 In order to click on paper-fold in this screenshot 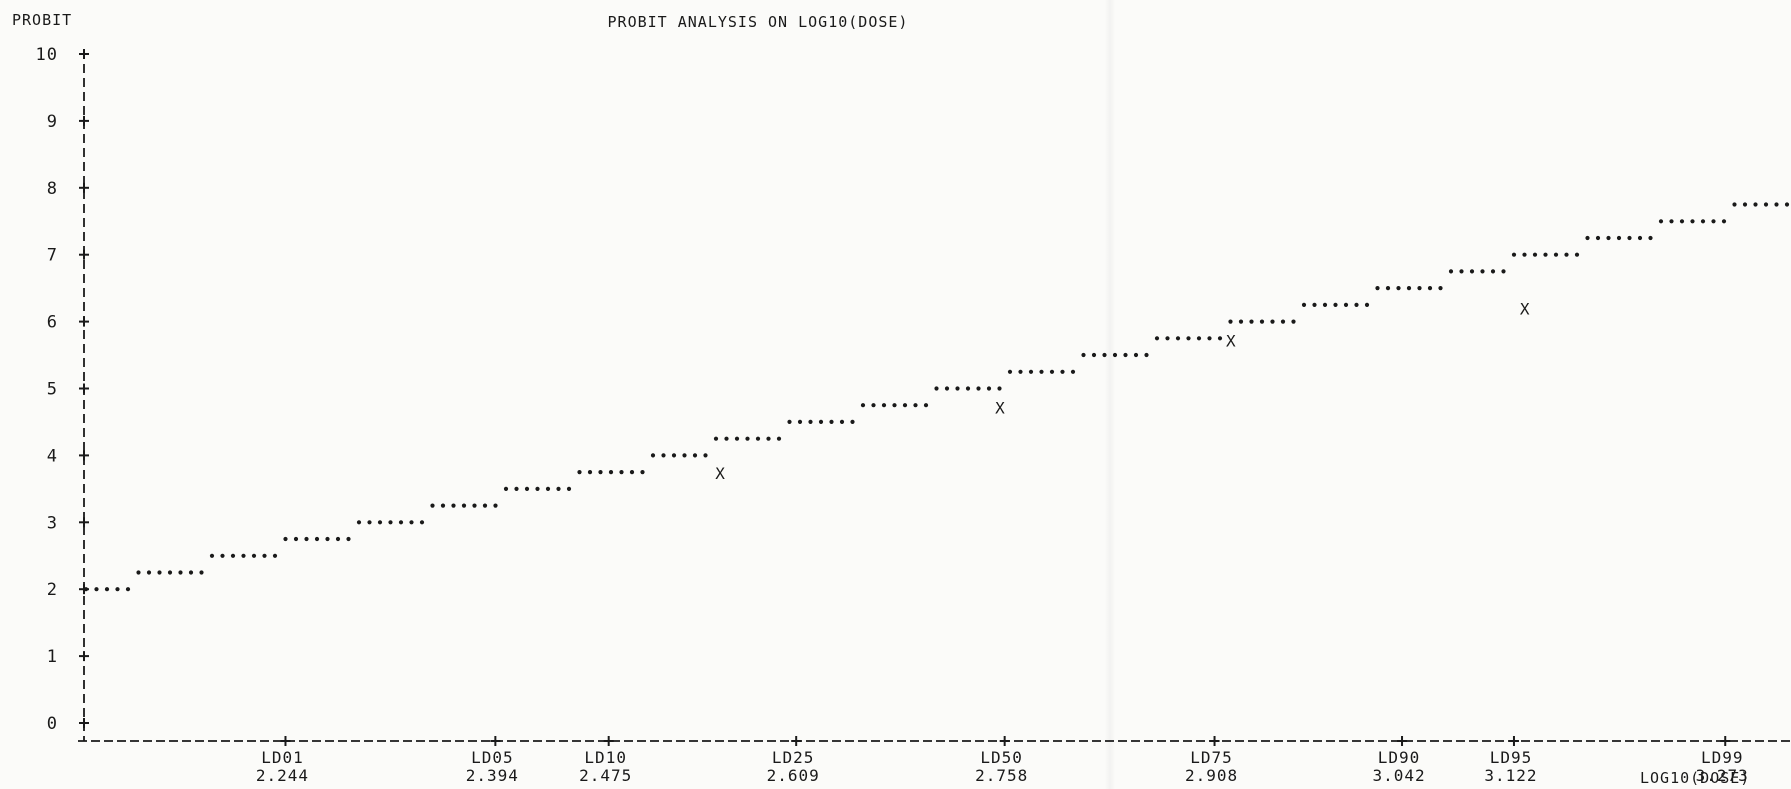, I will do `click(1110, 394)`.